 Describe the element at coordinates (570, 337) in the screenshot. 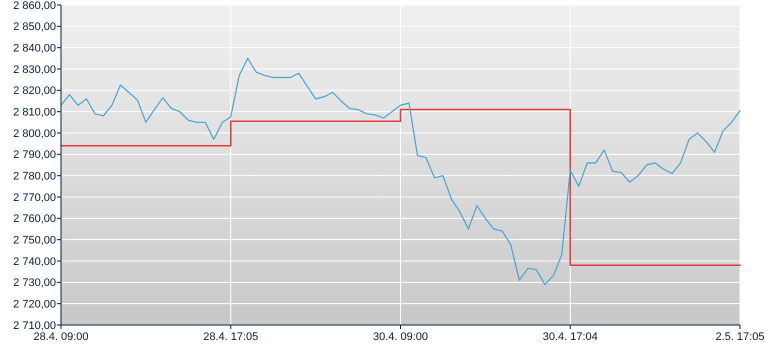

I see `x-tick-label: 30.4. 17:04` at that location.